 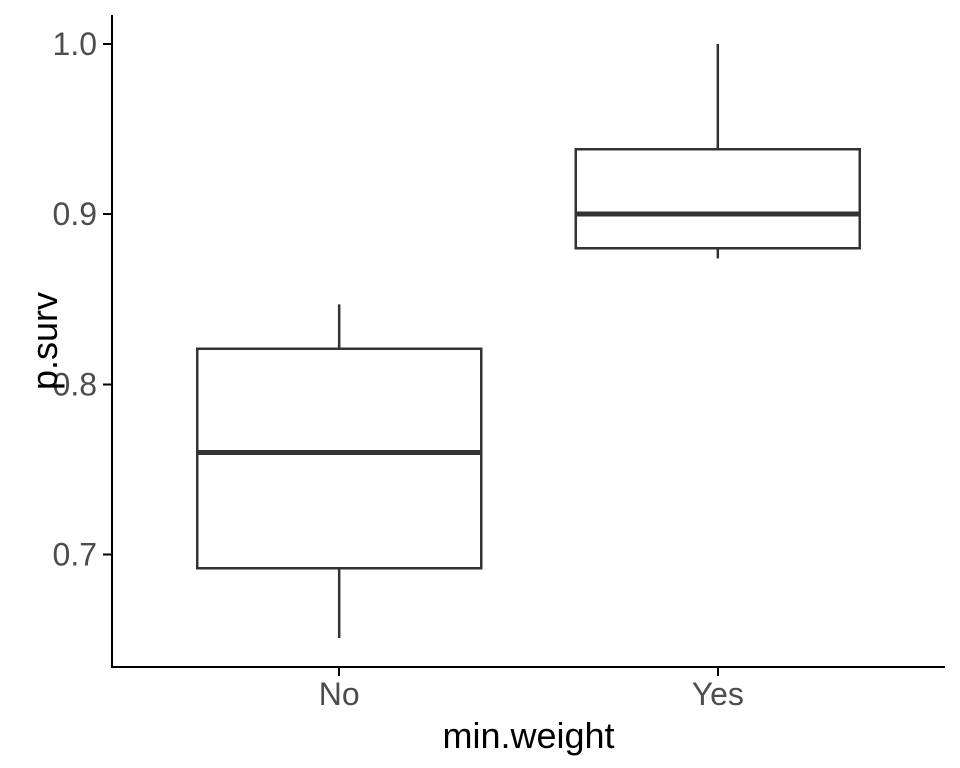 I want to click on box-group-no, so click(x=339, y=471).